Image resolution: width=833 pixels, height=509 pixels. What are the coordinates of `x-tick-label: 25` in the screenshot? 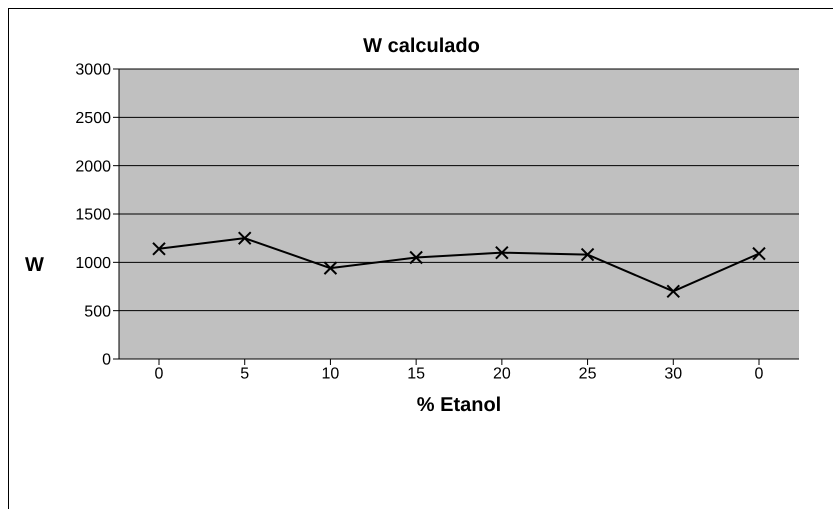 It's located at (587, 373).